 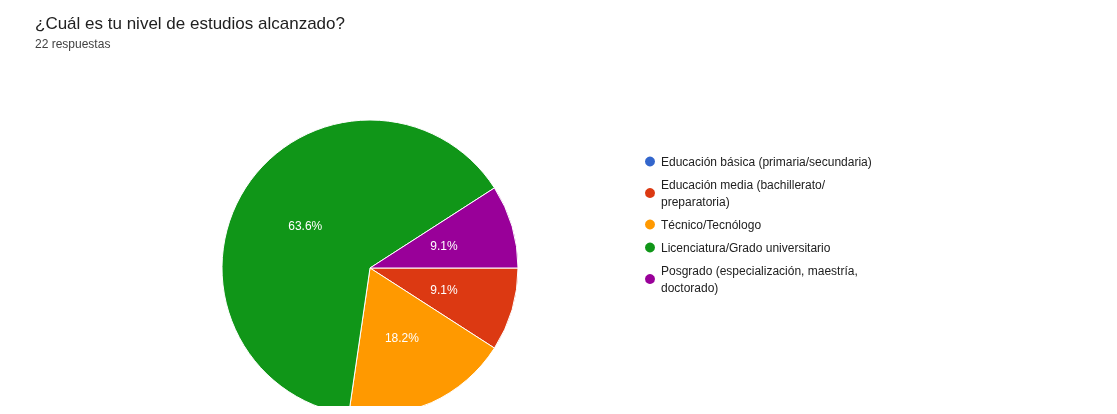 What do you see at coordinates (73, 44) in the screenshot?
I see `text: 22 respuestas` at bounding box center [73, 44].